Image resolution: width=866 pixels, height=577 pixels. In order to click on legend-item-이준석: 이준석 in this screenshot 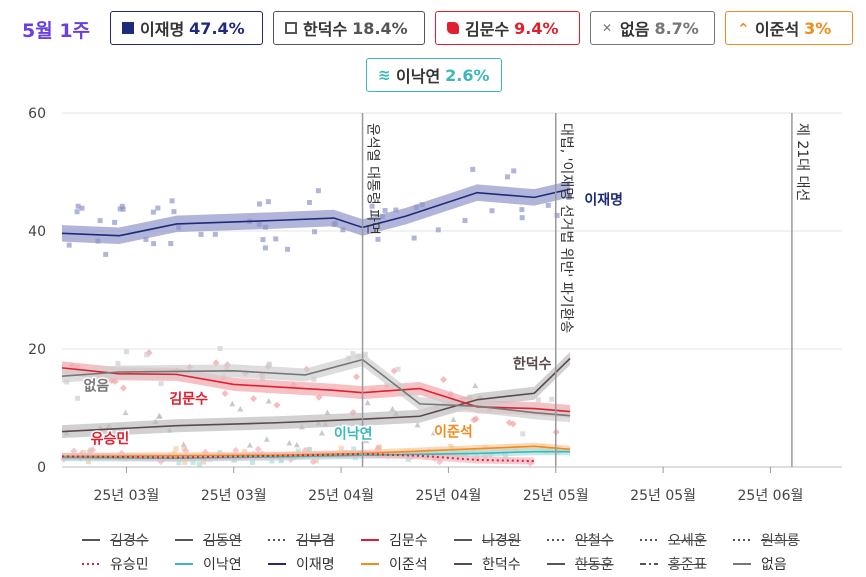, I will do `click(393, 564)`.